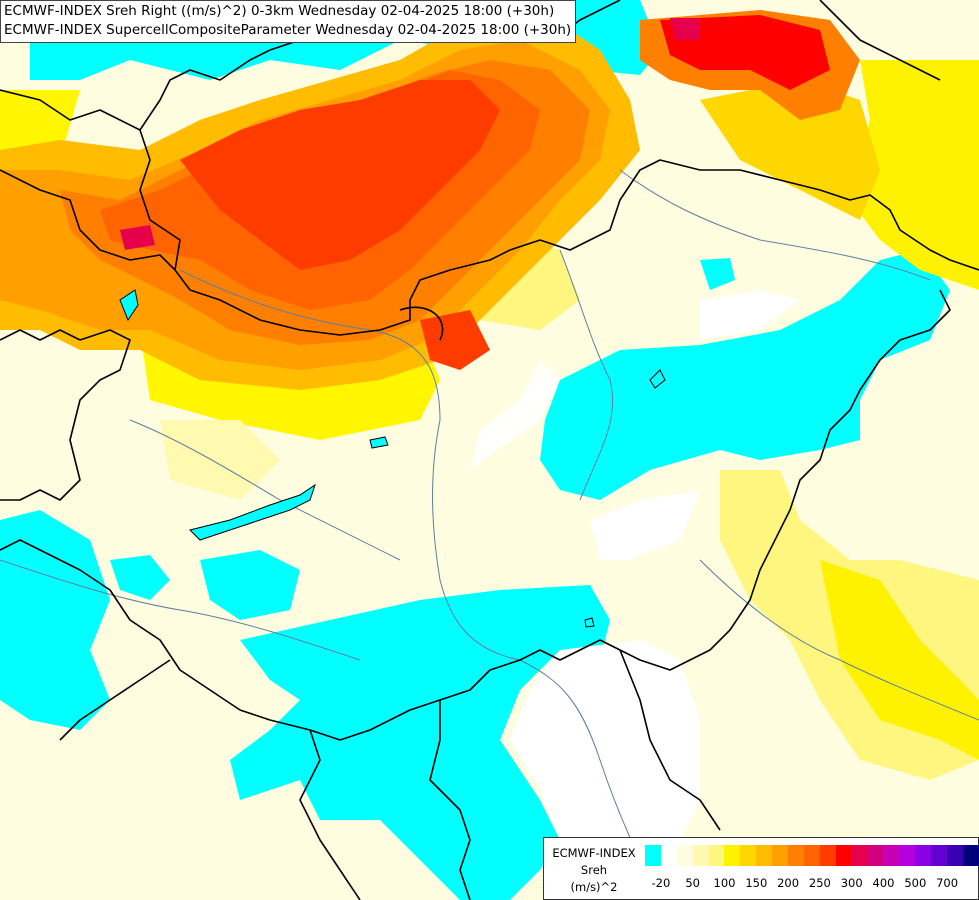 The image size is (979, 900). What do you see at coordinates (915, 883) in the screenshot?
I see `legend-tick-label: 500` at bounding box center [915, 883].